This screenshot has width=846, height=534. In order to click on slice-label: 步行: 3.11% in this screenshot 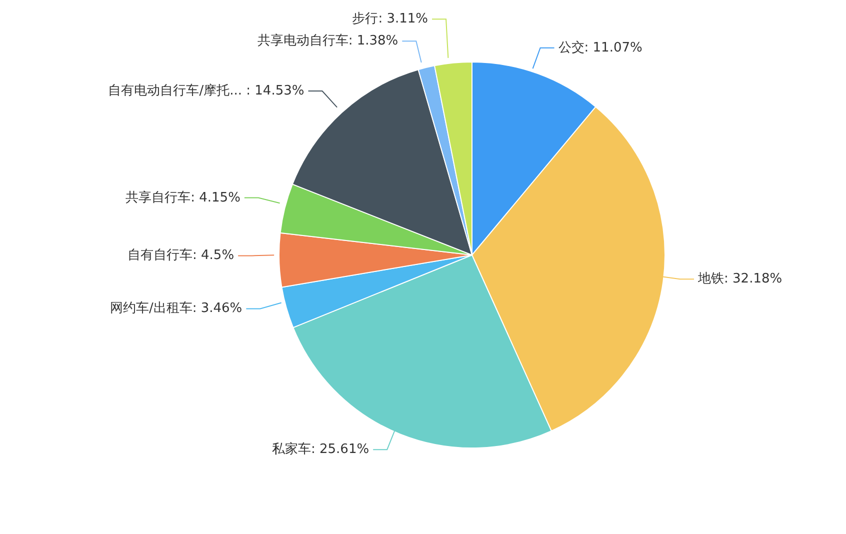, I will do `click(390, 19)`.